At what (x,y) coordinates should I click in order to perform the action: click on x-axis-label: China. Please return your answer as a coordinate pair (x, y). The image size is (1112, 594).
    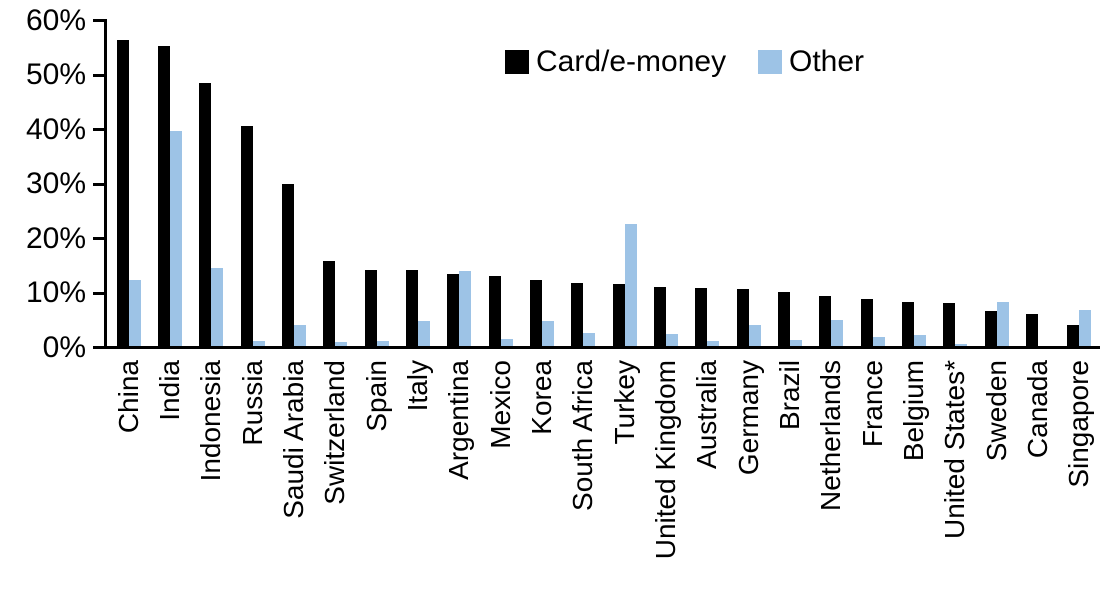
    Looking at the image, I should click on (128, 397).